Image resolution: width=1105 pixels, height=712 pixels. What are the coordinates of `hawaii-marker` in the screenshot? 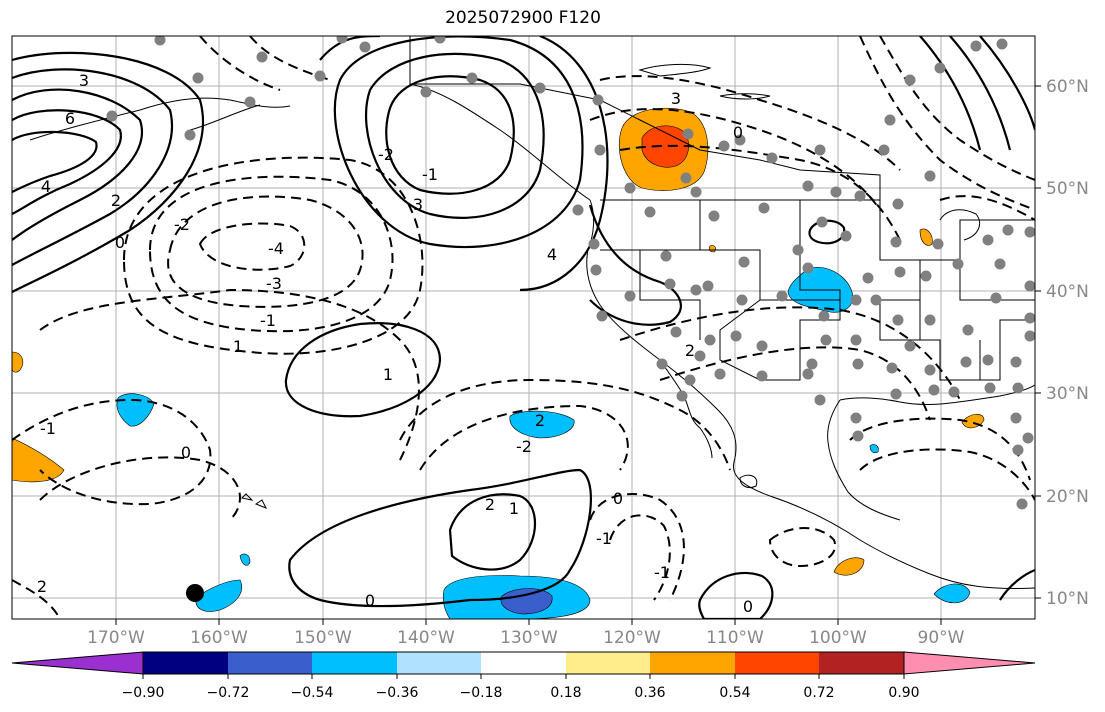 It's located at (195, 593).